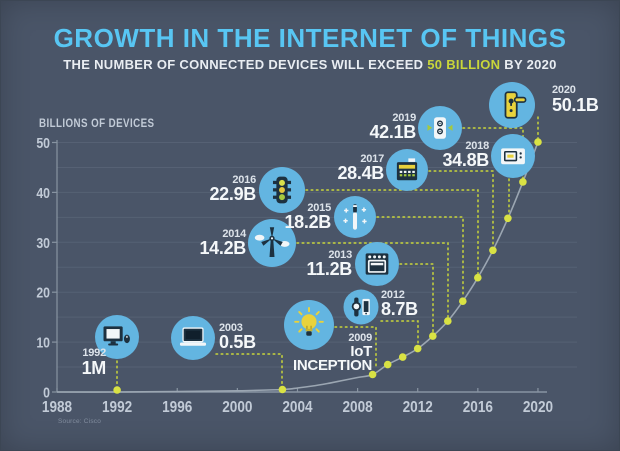 This screenshot has width=620, height=451. Describe the element at coordinates (57, 407) in the screenshot. I see `x-axis-tick-label: 1988` at that location.